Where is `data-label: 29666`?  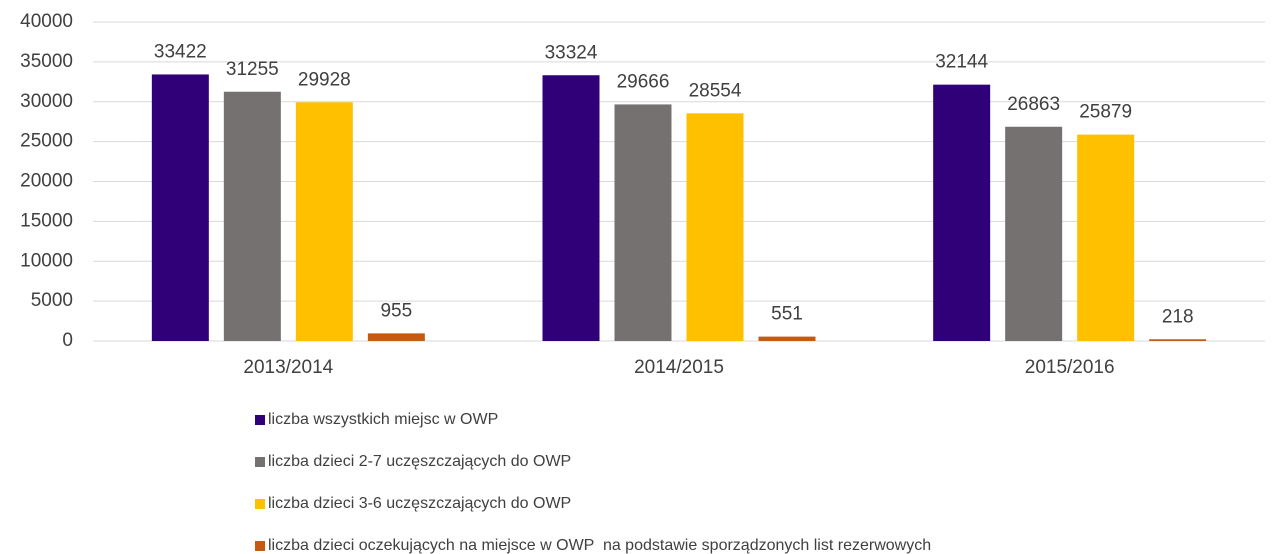
data-label: 29666 is located at coordinates (643, 81).